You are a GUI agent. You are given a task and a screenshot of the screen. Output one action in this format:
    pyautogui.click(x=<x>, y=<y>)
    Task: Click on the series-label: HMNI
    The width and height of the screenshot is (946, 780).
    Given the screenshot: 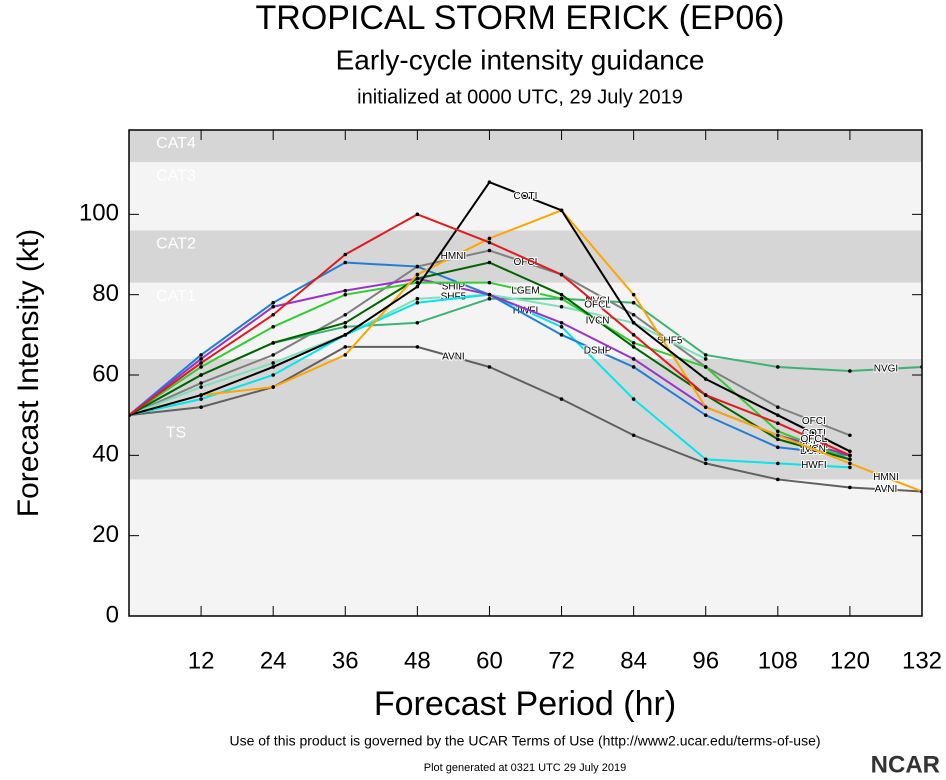 What is the action you would take?
    pyautogui.click(x=886, y=477)
    